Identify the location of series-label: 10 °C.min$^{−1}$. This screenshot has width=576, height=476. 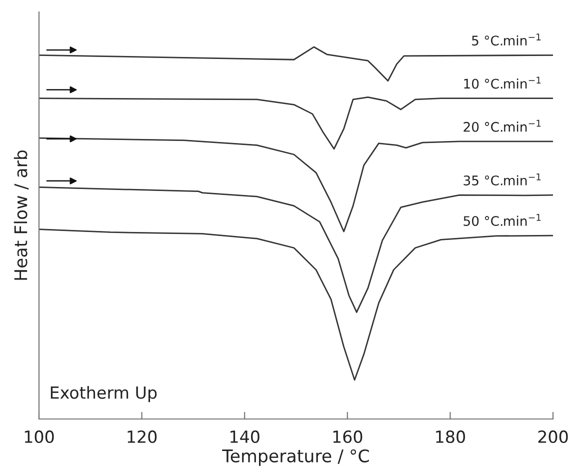
(502, 82).